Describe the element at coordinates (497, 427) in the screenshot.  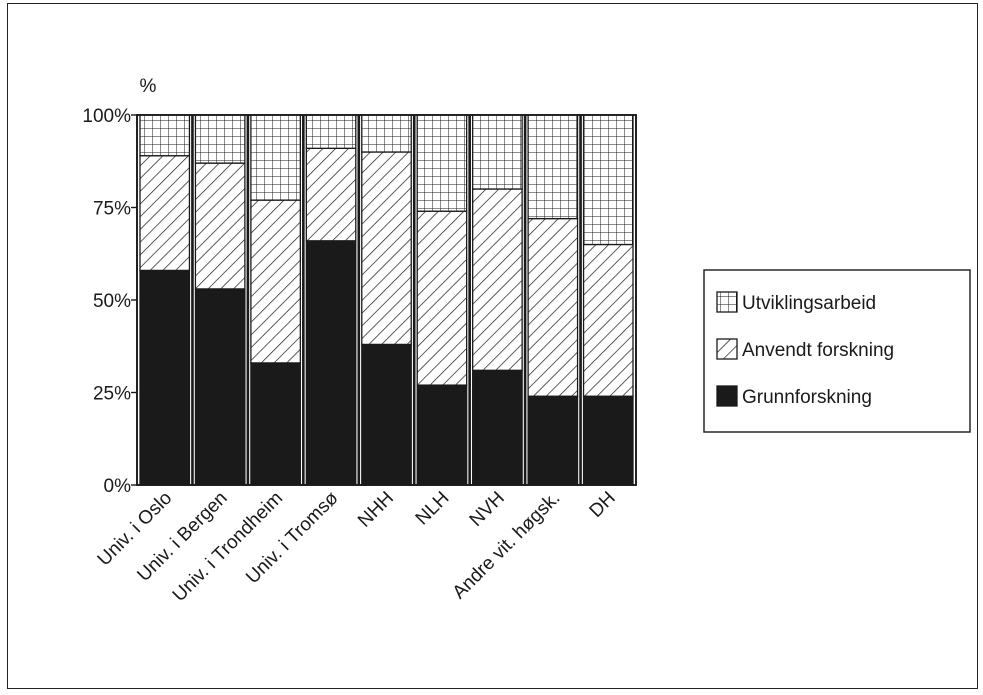
I see `bar-segment-grunnforskning-nvh` at that location.